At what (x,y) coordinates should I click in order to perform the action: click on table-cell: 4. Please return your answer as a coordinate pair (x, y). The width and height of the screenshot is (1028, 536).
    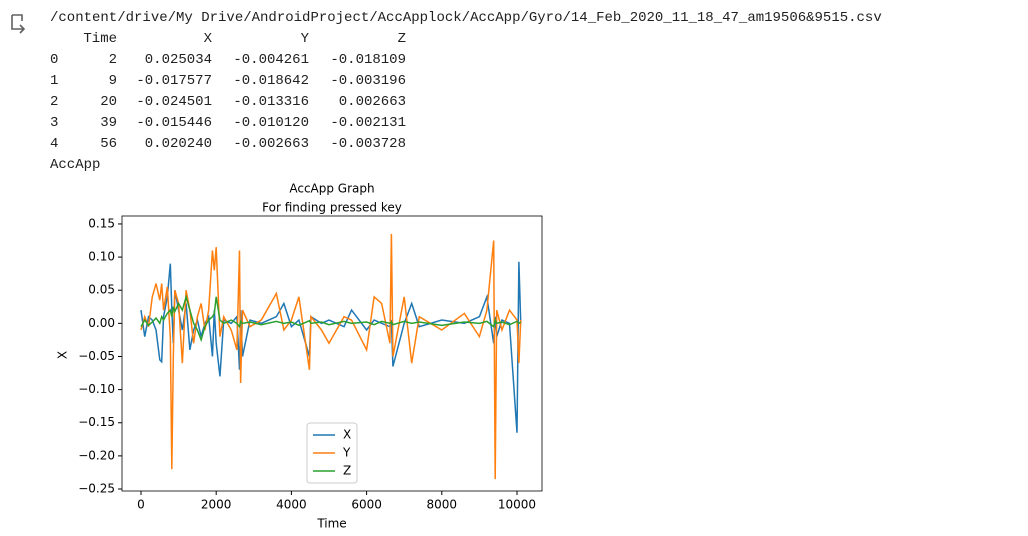
    Looking at the image, I should click on (54, 144).